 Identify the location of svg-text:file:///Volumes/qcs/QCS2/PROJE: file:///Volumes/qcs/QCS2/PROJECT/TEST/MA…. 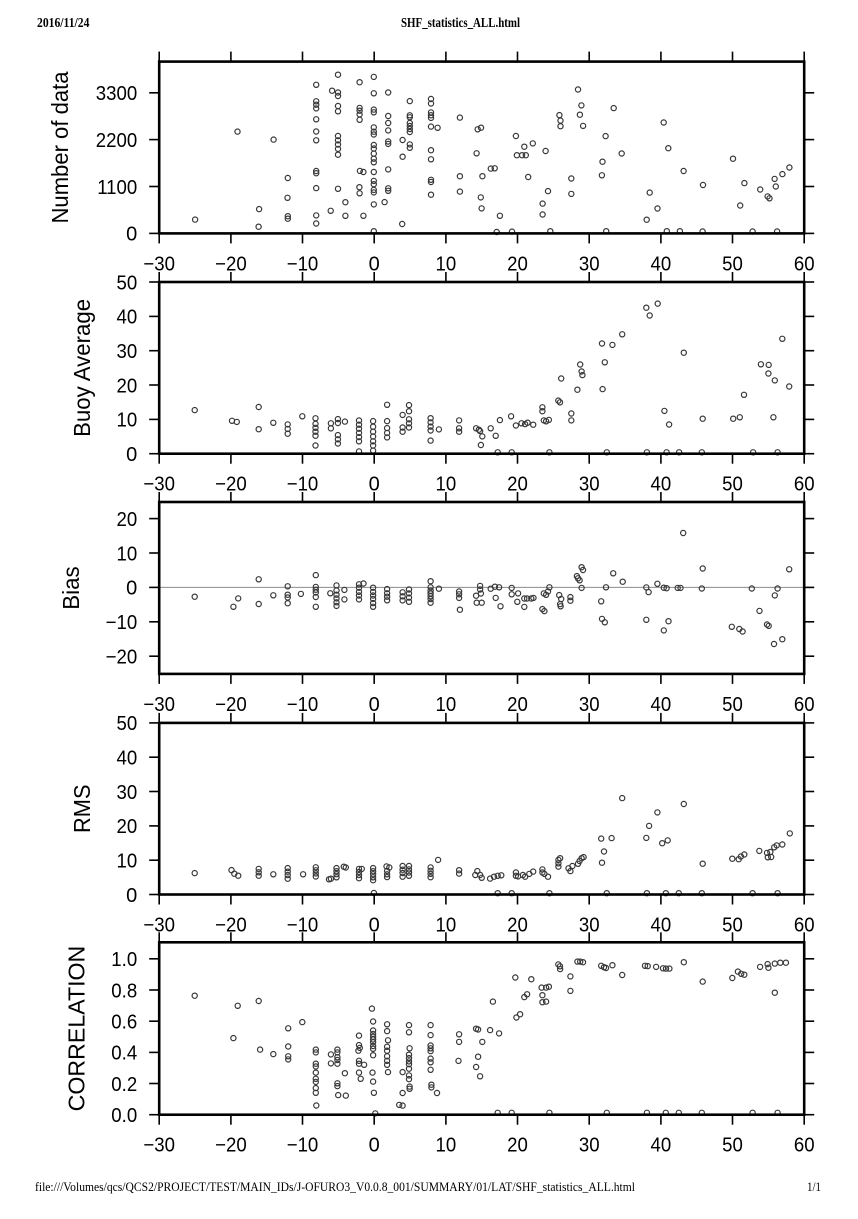
(335, 1186).